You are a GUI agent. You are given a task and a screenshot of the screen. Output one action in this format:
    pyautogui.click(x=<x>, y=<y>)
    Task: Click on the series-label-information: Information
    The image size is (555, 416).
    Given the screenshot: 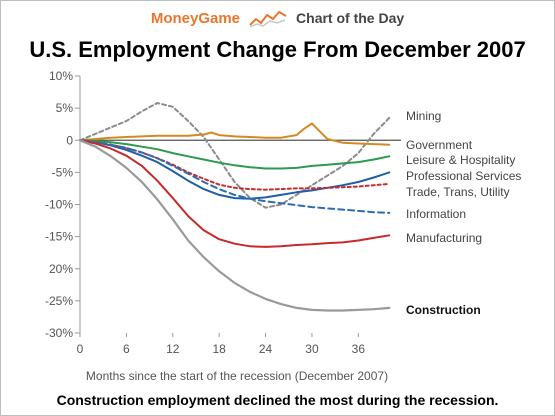 What is the action you would take?
    pyautogui.click(x=436, y=214)
    